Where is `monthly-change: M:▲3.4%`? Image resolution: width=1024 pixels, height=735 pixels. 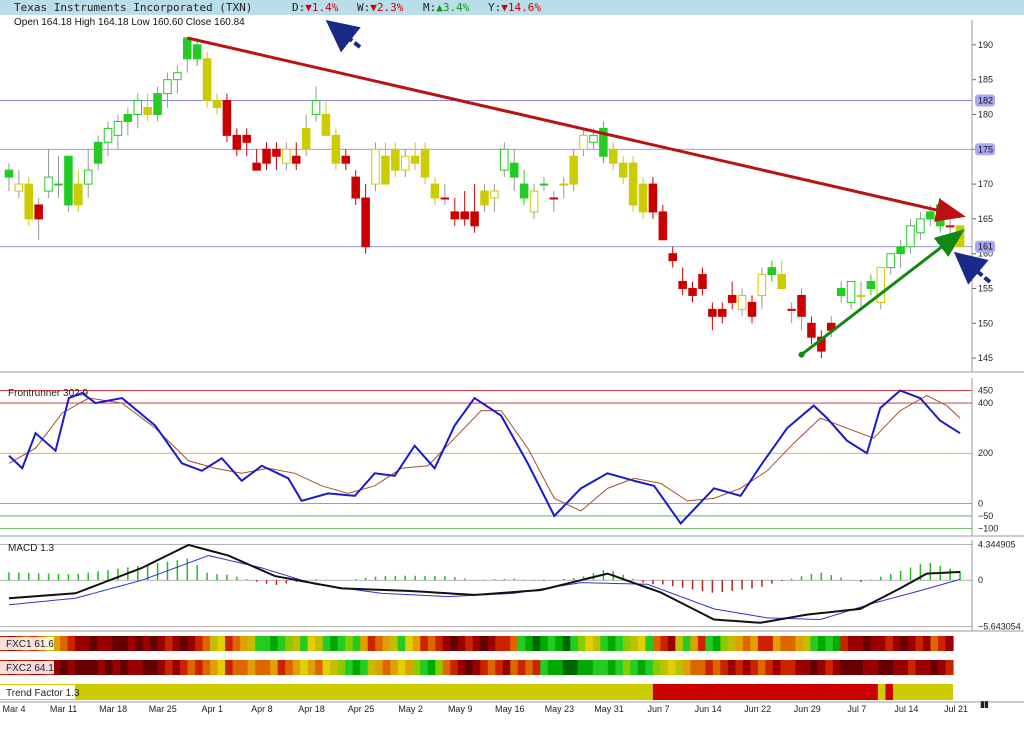
monthly-change: M:▲3.4% is located at coordinates (446, 7).